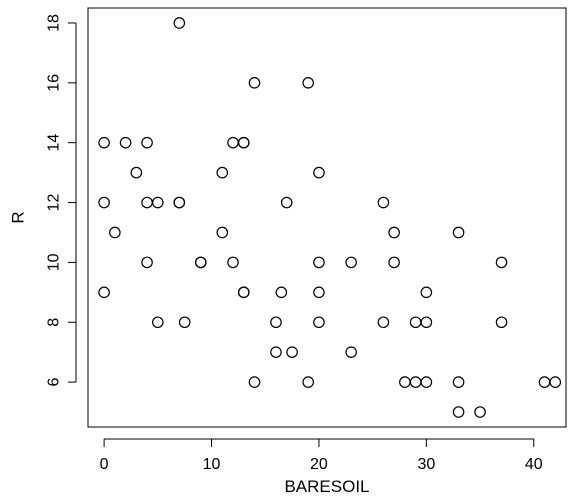 The width and height of the screenshot is (574, 498). I want to click on x-tick-label: 0, so click(104, 464).